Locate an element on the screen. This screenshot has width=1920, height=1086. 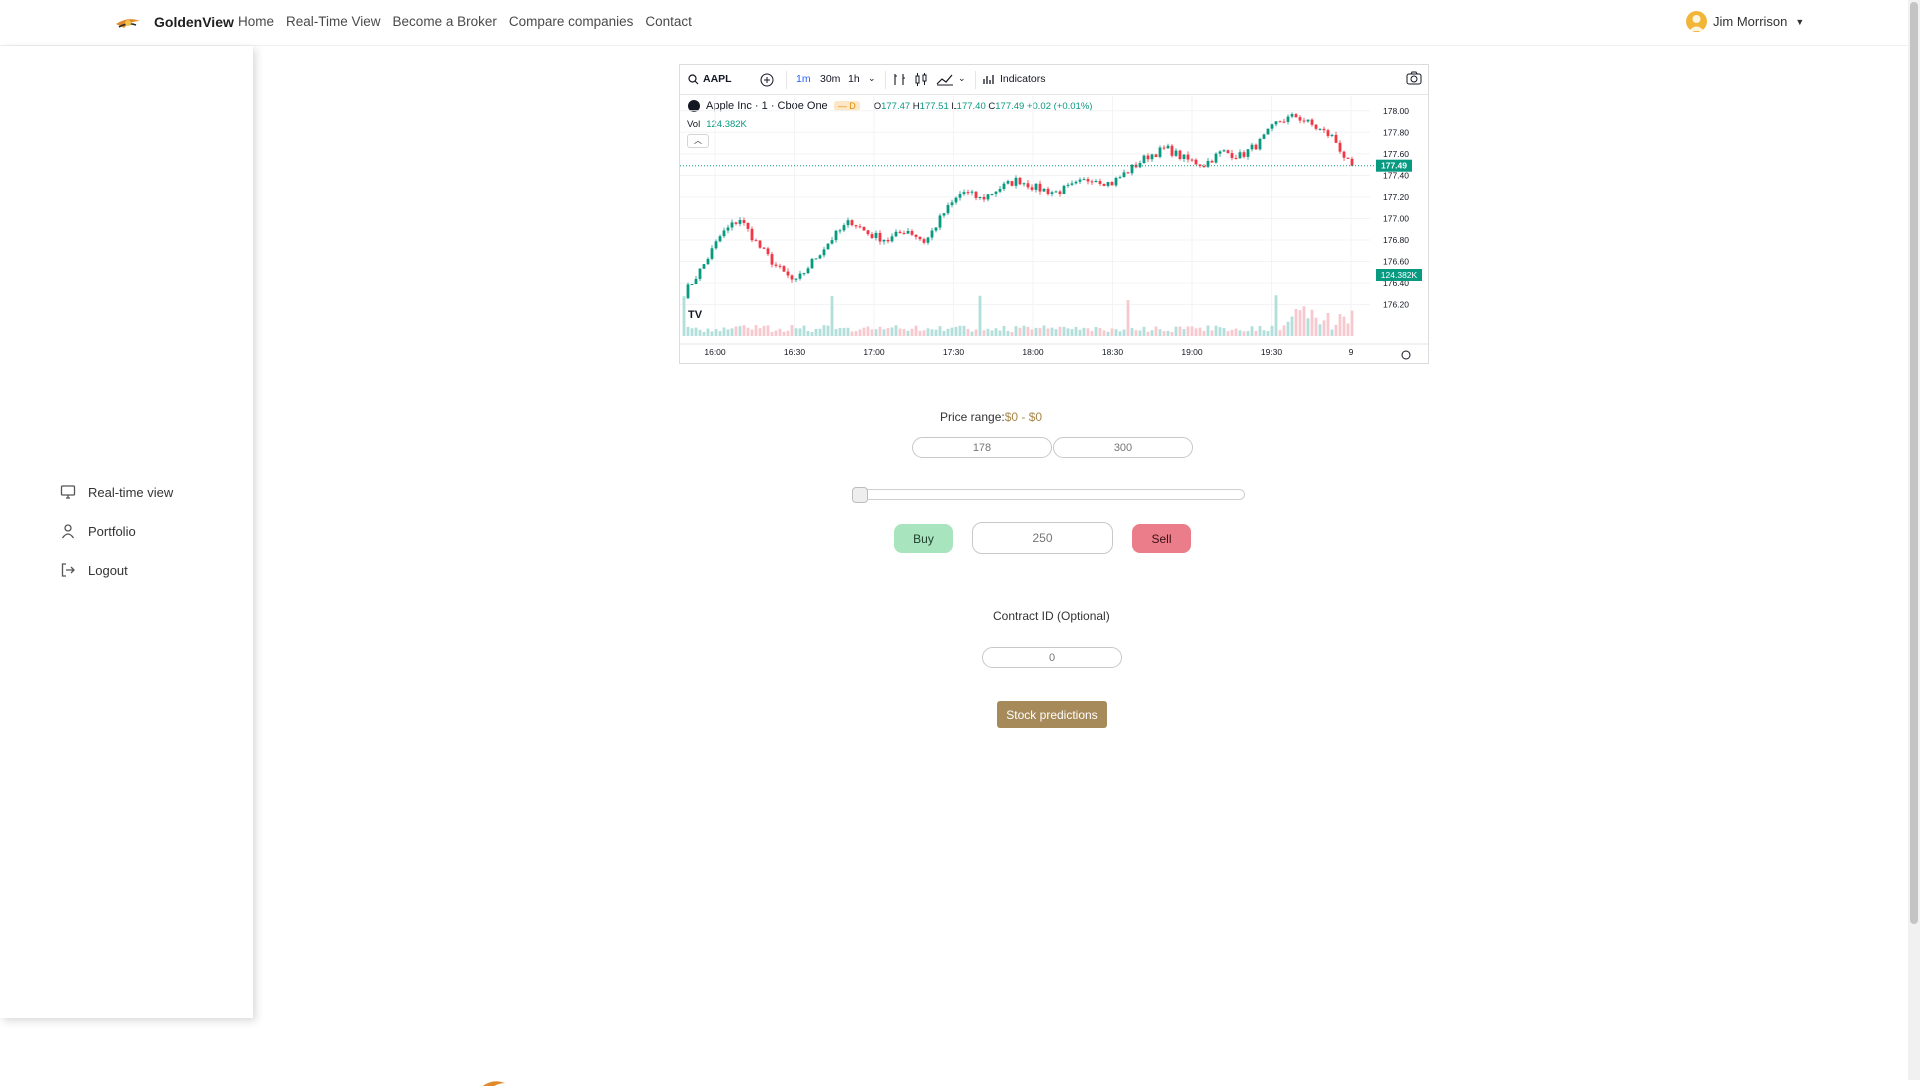
indicators-button: Indicators is located at coordinates (1014, 79).